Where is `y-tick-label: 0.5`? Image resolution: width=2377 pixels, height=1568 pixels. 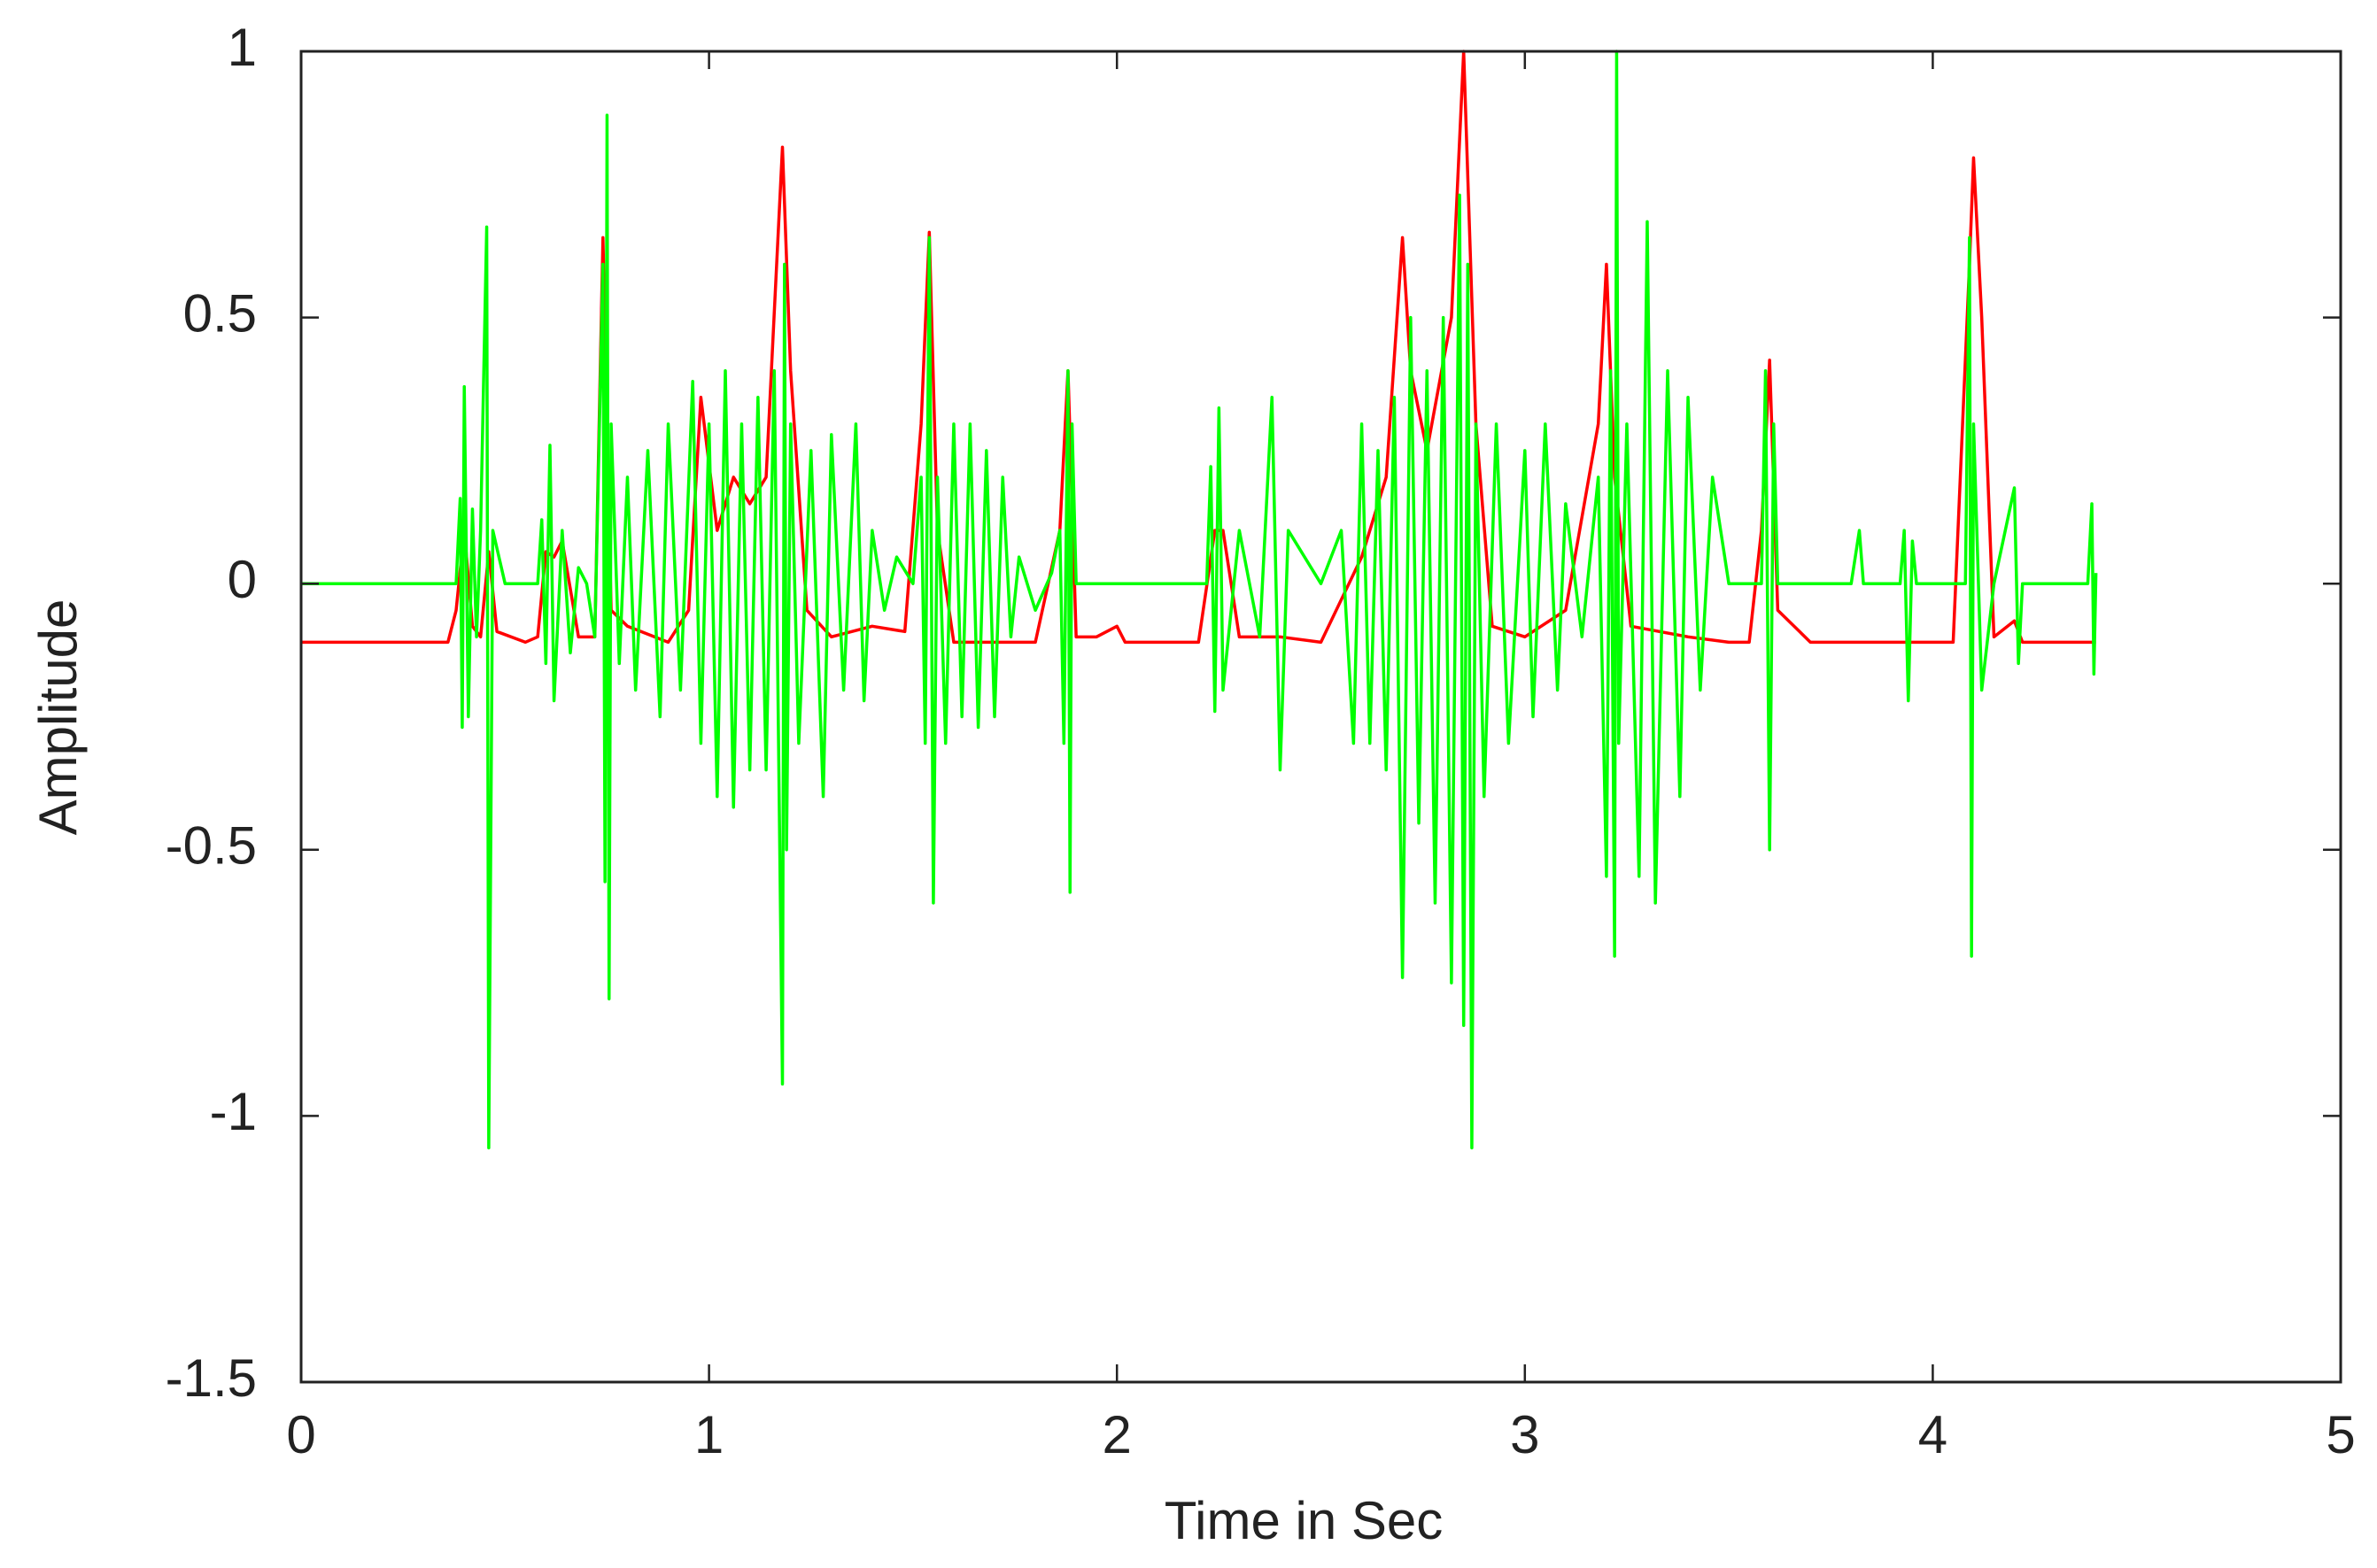
y-tick-label: 0.5 is located at coordinates (220, 313).